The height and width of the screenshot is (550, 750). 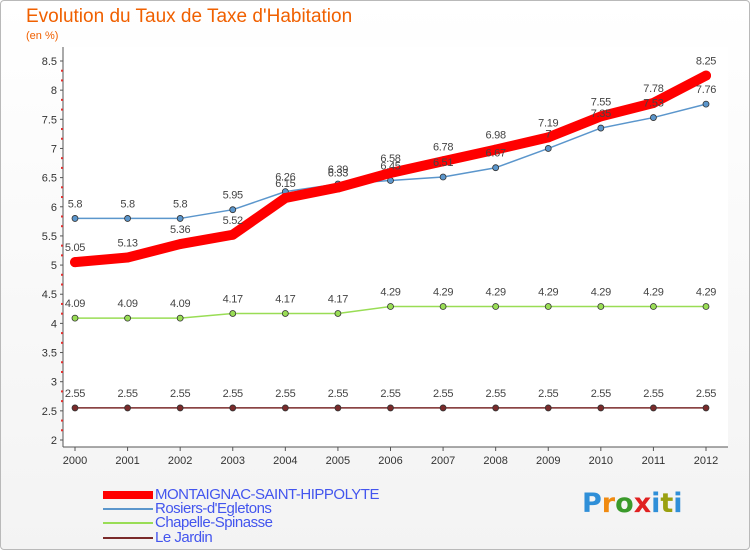 I want to click on x-tick-label: 2006, so click(x=390, y=461).